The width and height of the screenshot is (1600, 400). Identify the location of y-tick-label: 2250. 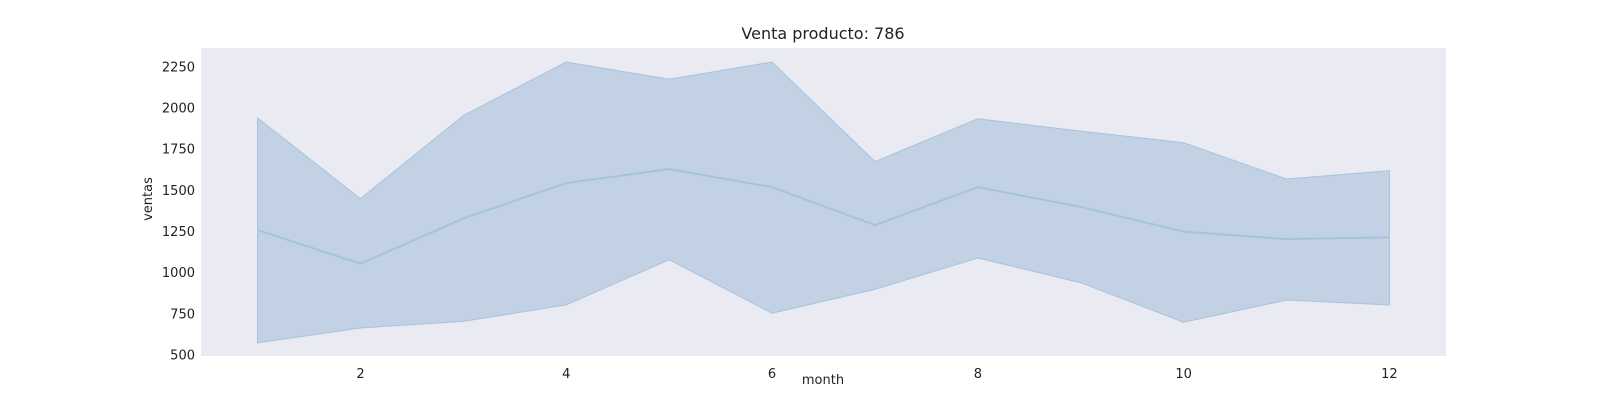
(178, 67).